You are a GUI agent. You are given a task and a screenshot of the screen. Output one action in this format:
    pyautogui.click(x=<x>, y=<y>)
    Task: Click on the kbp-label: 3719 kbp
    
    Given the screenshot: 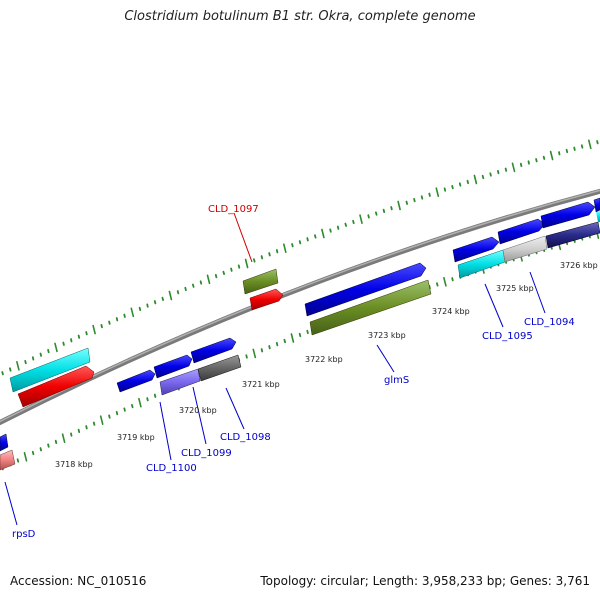 What is the action you would take?
    pyautogui.click(x=136, y=437)
    